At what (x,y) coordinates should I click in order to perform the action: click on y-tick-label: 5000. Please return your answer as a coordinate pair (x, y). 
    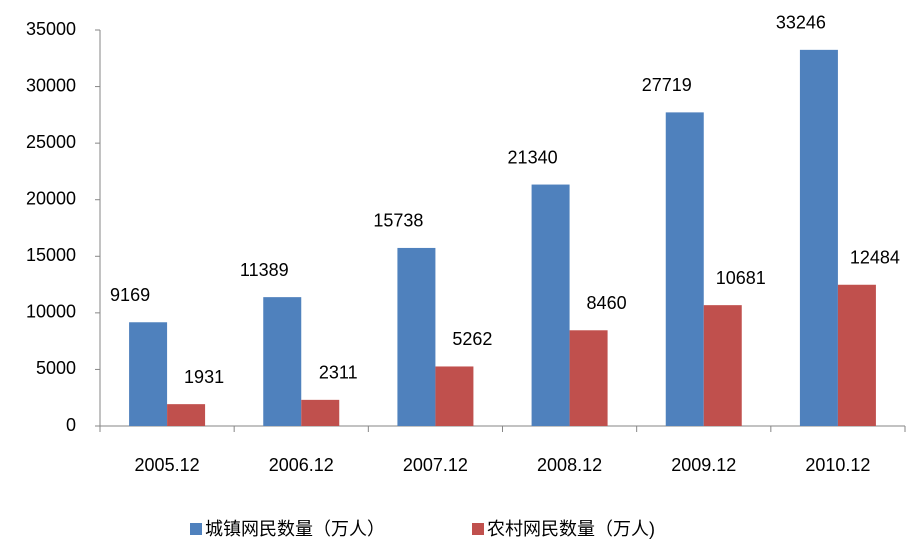
    Looking at the image, I should click on (56, 368).